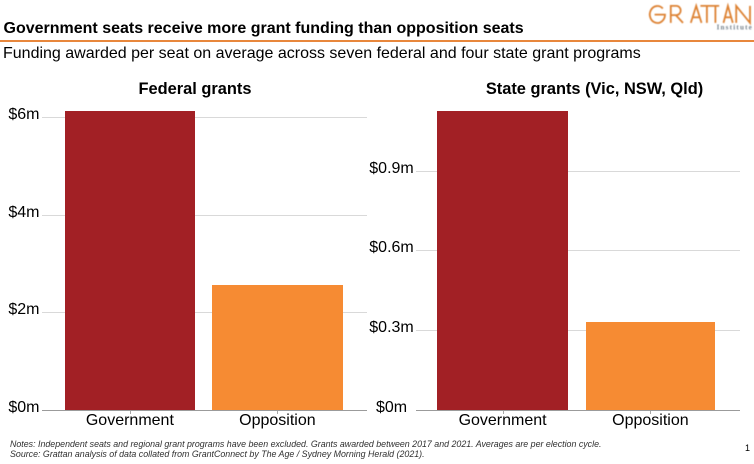  Describe the element at coordinates (735, 28) in the screenshot. I see `svg-text: Institute` at that location.